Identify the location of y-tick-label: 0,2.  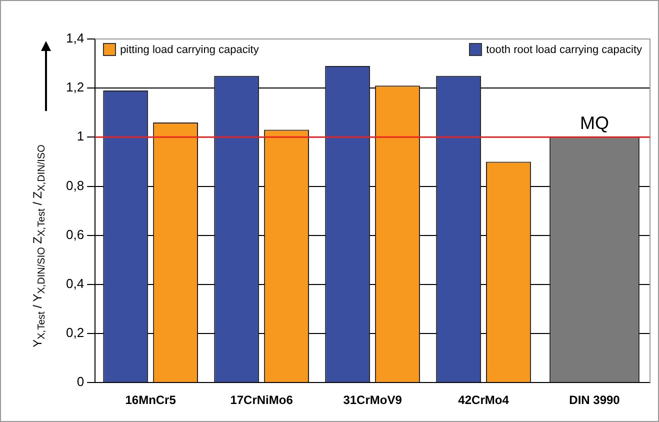
(75, 332).